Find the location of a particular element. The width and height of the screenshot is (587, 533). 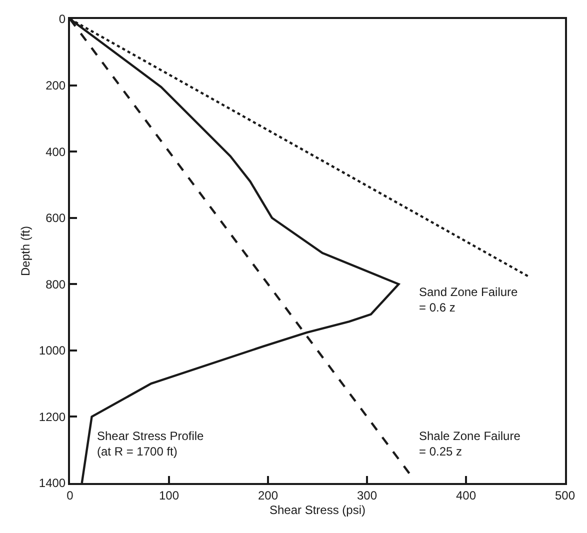

annotation: Shale Zone Failure = 0.25 z is located at coordinates (470, 444).